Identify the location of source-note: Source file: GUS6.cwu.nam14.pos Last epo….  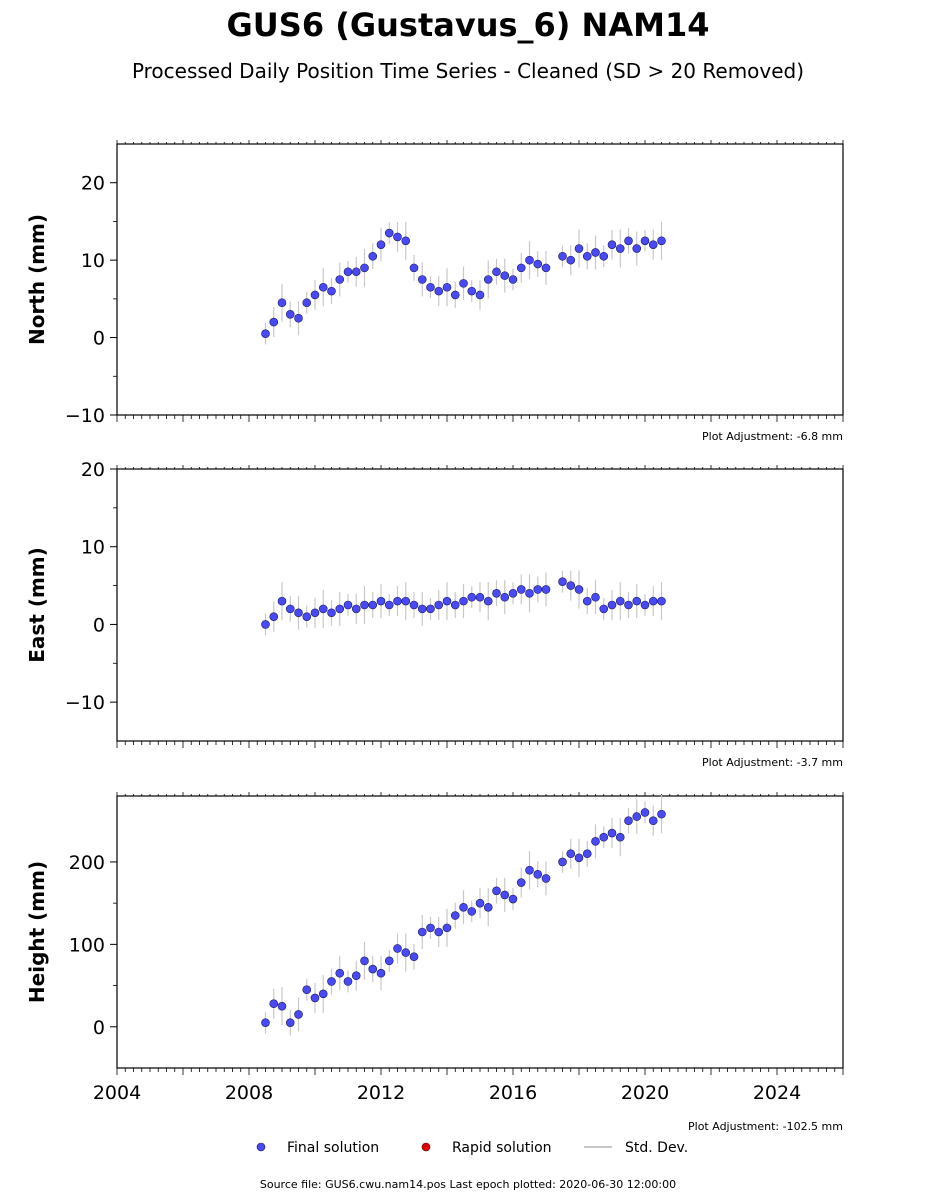
(468, 1184).